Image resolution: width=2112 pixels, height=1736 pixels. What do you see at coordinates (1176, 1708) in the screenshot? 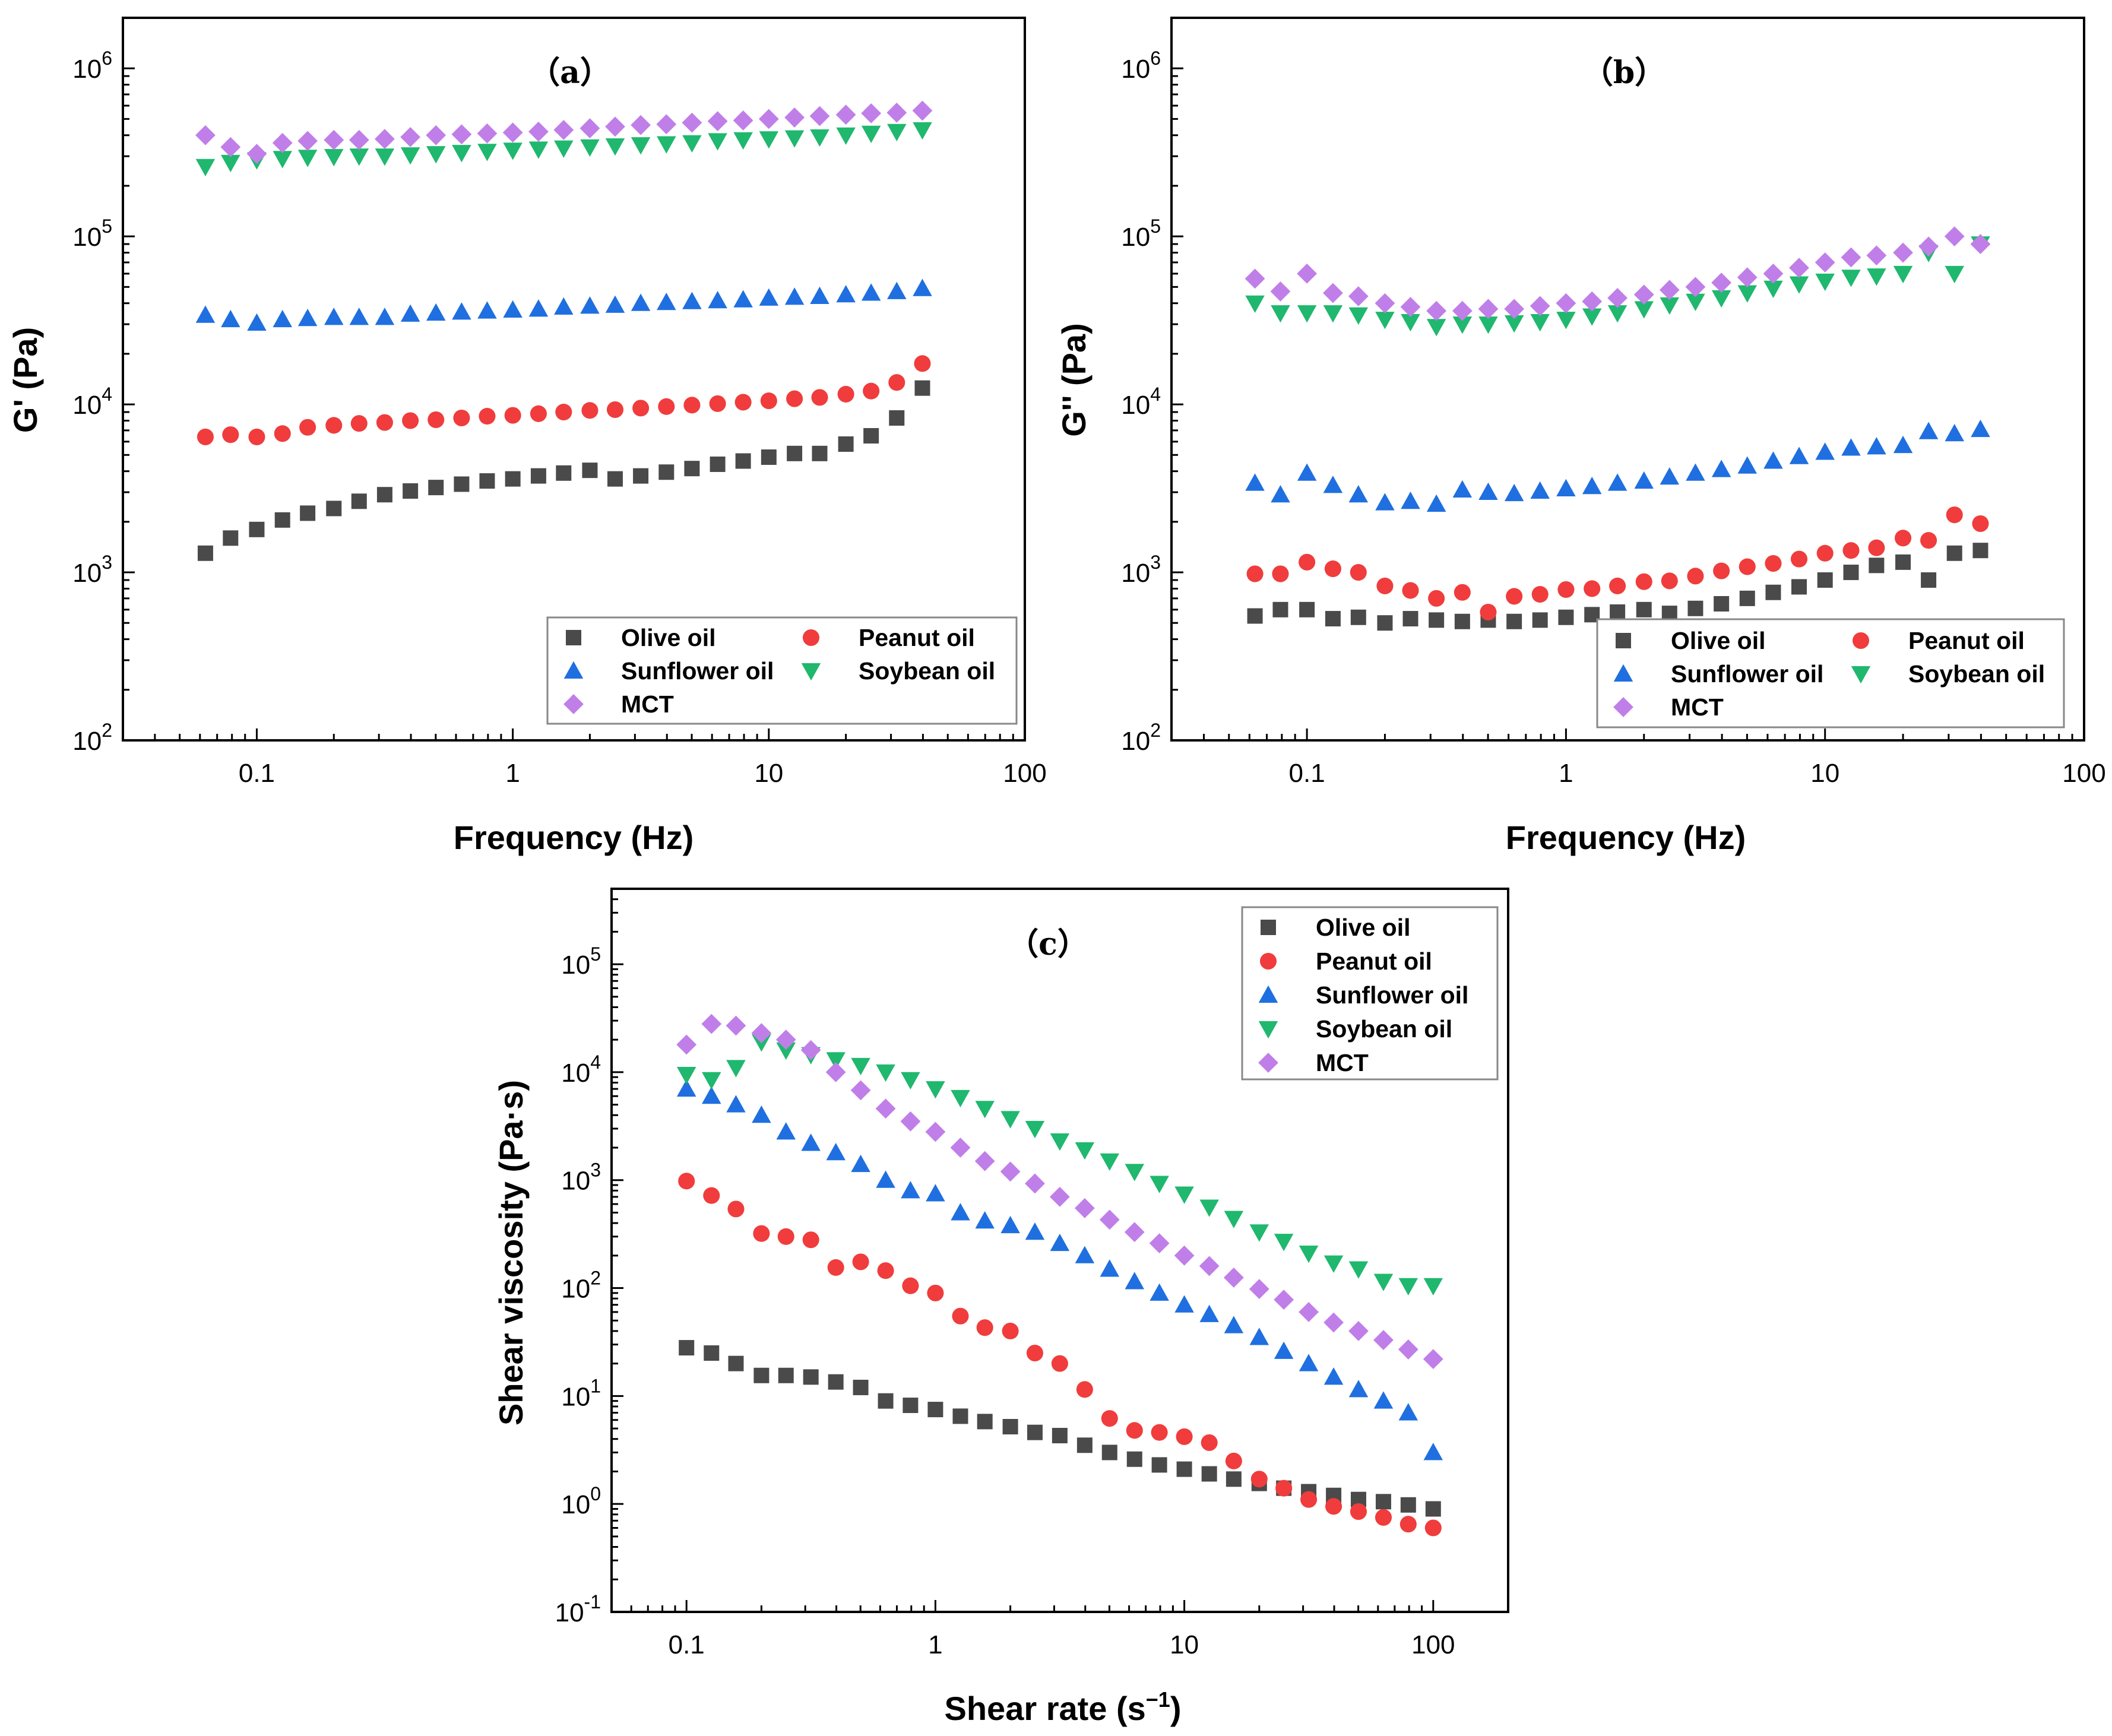
I see `panel-c-x-axis-title-close: )` at bounding box center [1176, 1708].